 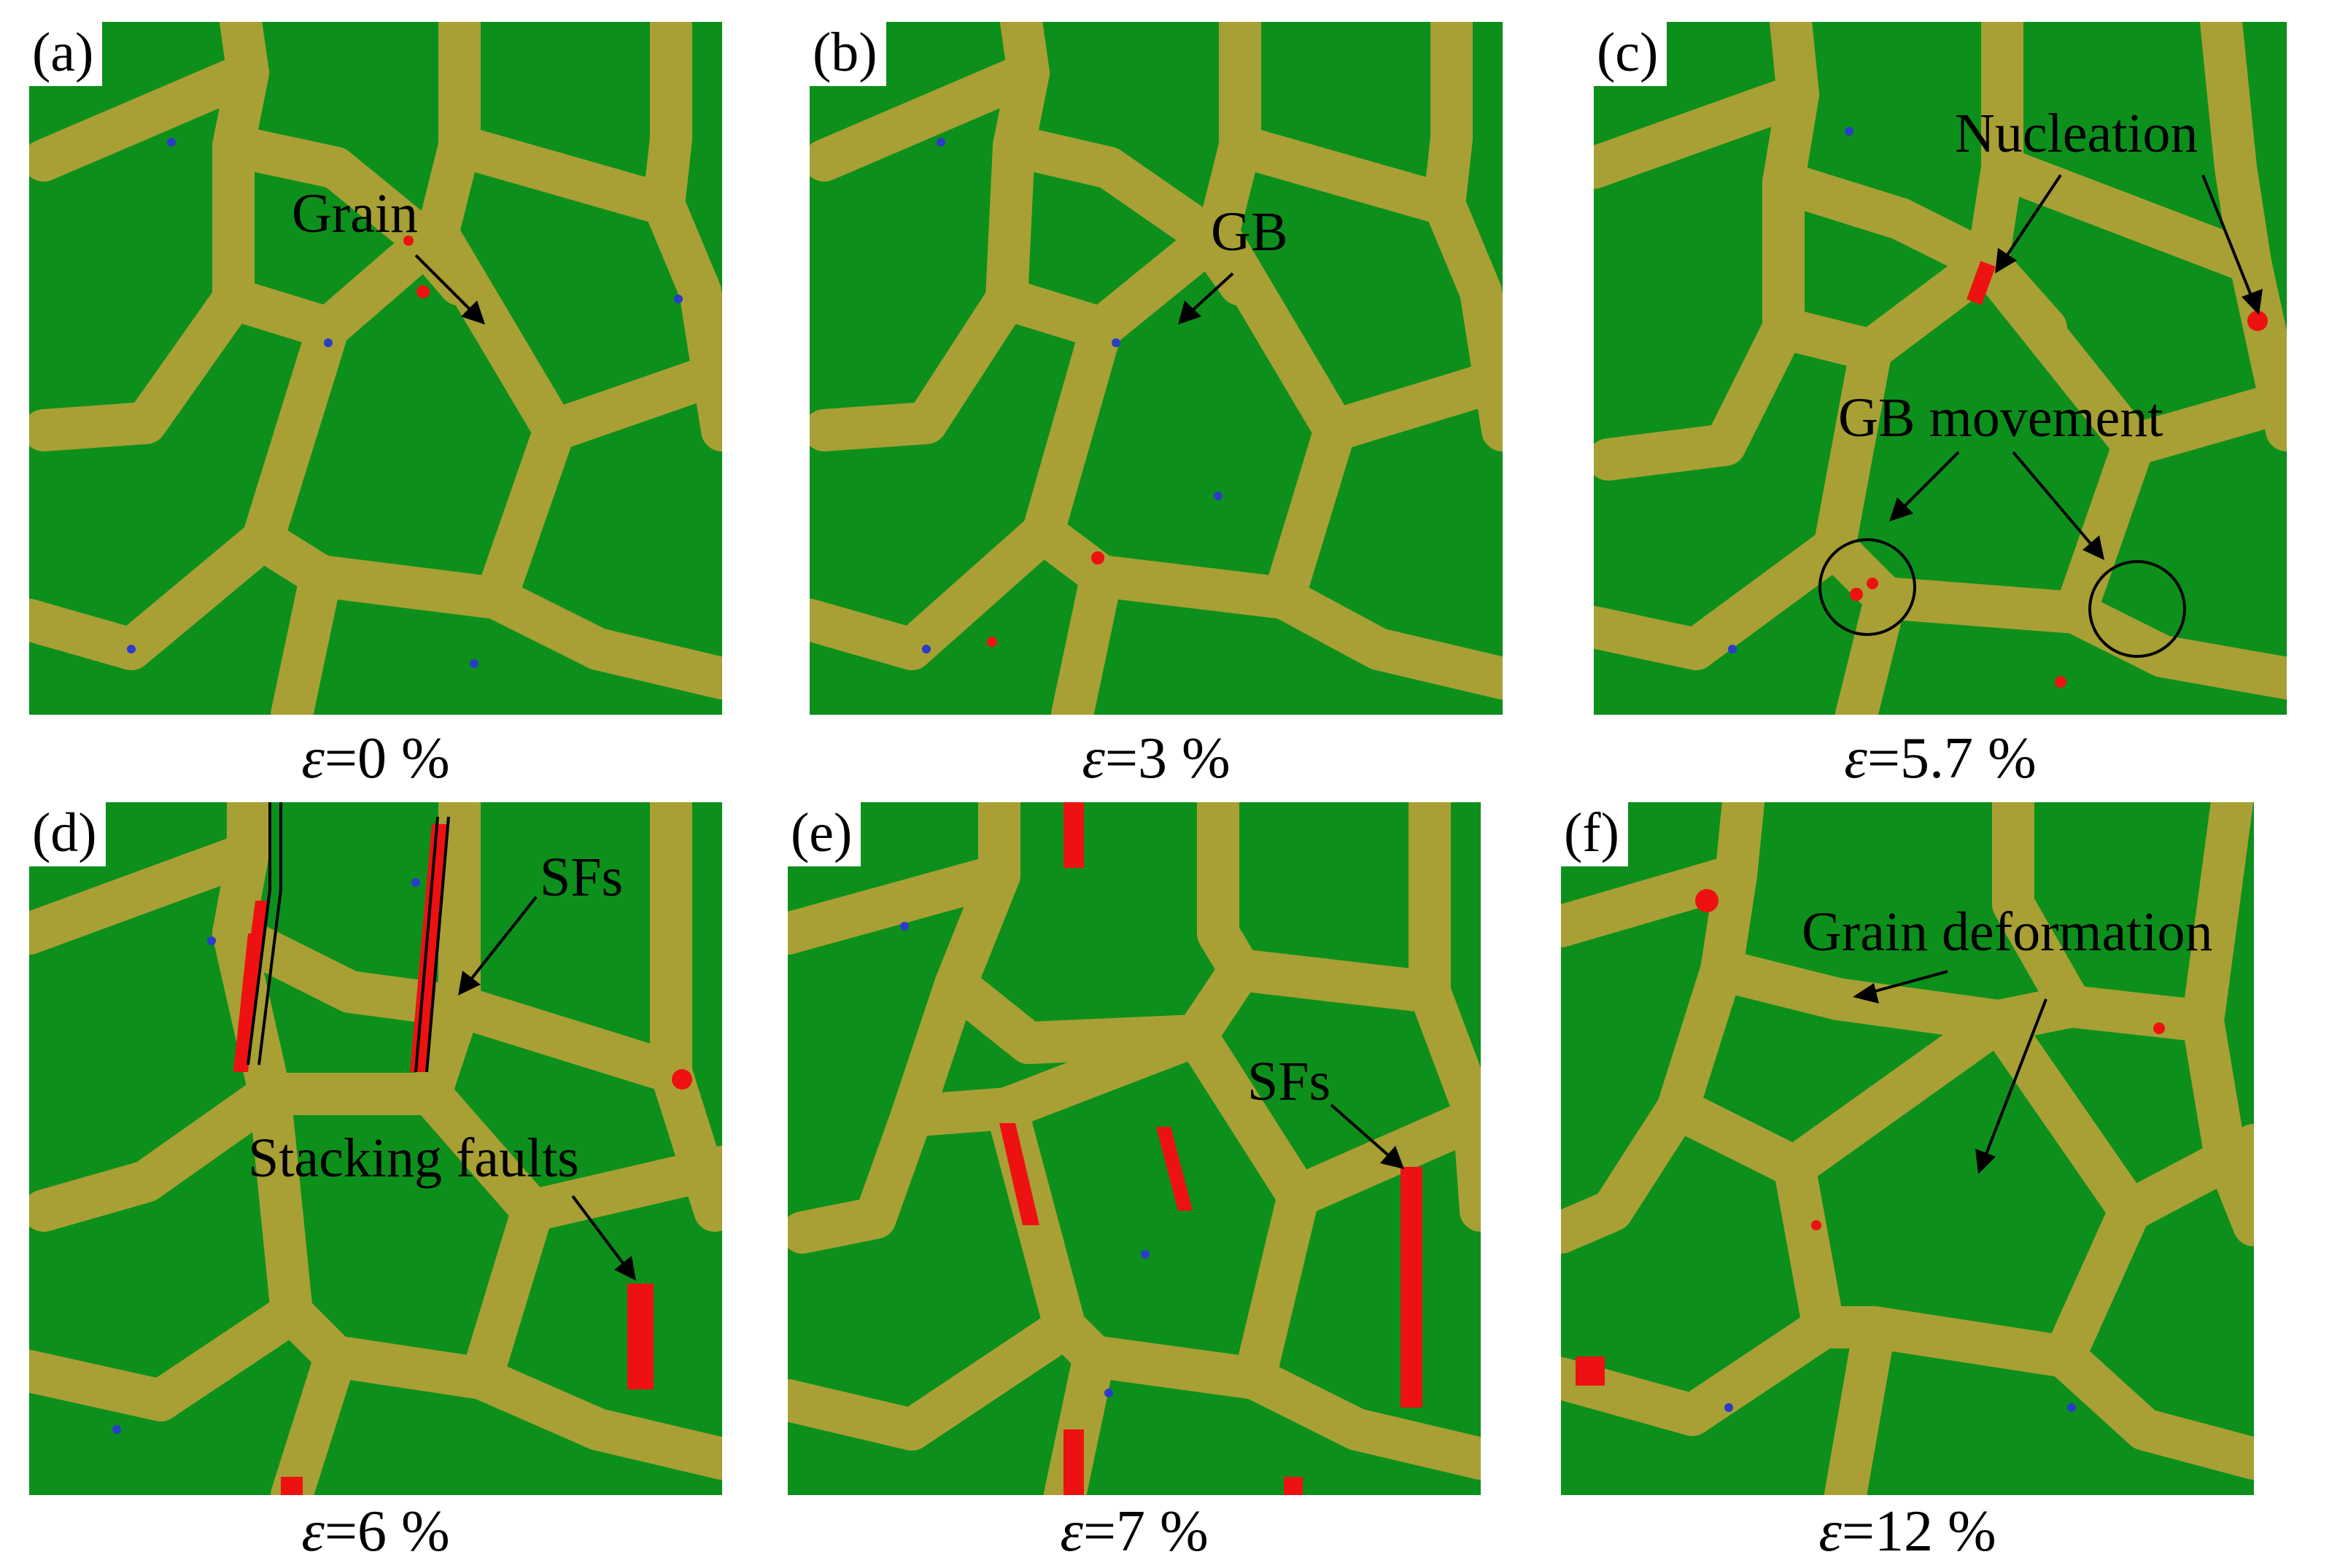 I want to click on strain-label: ε=7 %, so click(x=1134, y=1531).